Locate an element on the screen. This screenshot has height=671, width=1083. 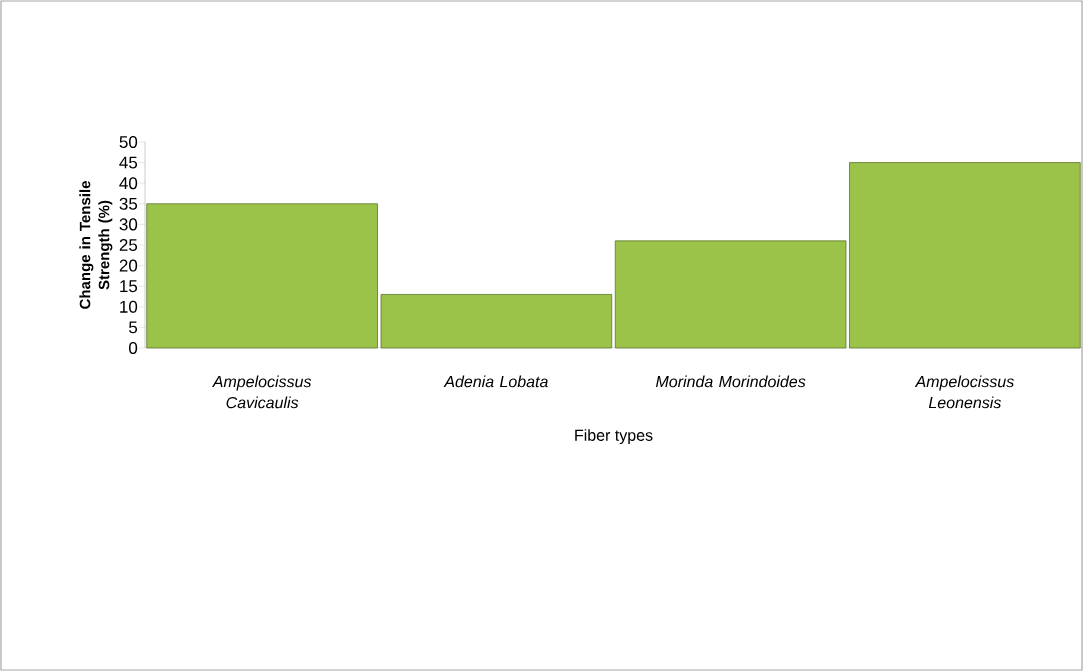
y-axis-title: Change in Tensile Strength (%) is located at coordinates (96, 245).